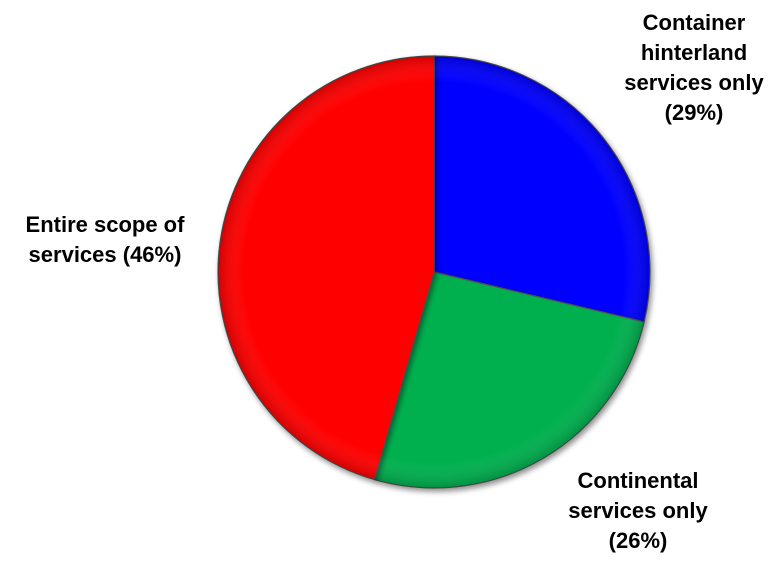 Image resolution: width=780 pixels, height=572 pixels. Describe the element at coordinates (638, 540) in the screenshot. I see `slice-label-line: (26%)` at that location.